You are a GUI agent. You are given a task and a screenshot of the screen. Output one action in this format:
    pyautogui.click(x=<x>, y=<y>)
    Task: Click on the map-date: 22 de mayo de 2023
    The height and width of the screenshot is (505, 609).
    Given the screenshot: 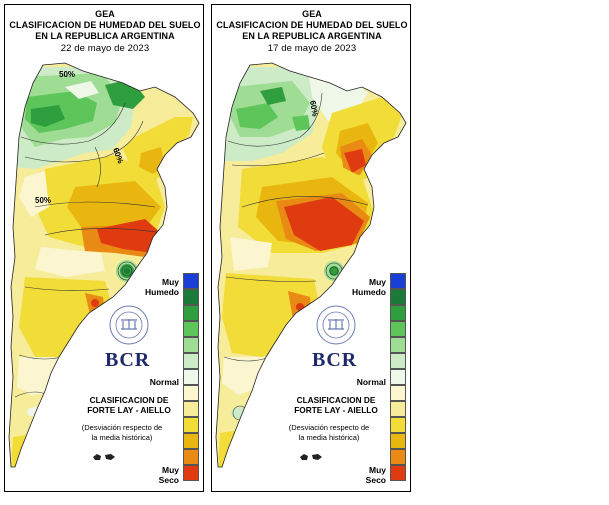 What is the action you would take?
    pyautogui.click(x=105, y=48)
    